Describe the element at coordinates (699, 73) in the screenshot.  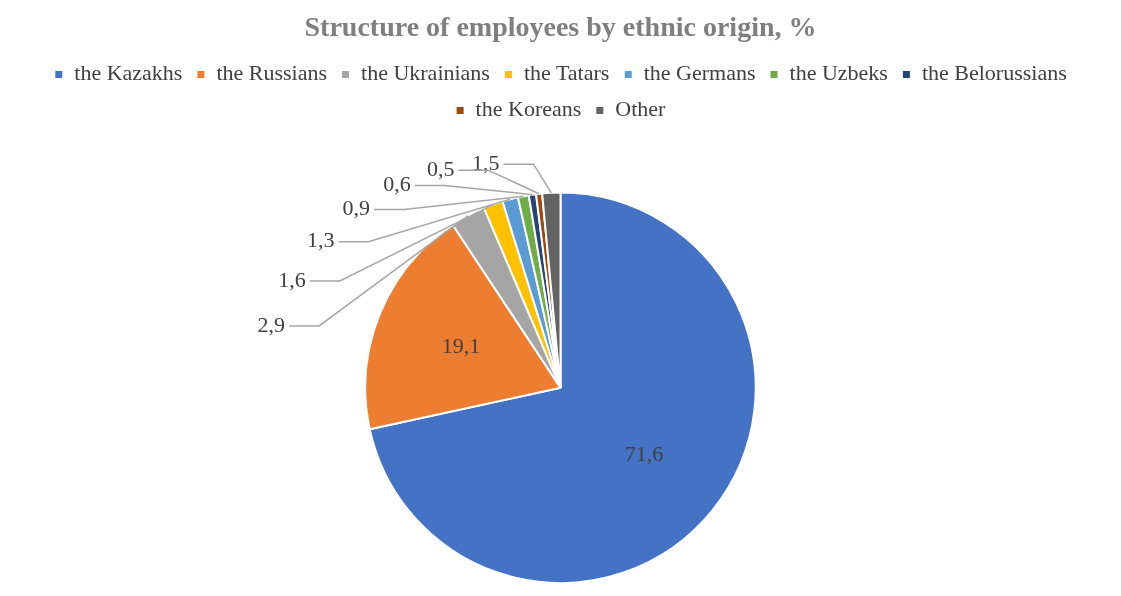
I see `legend-label: the Germans` at that location.